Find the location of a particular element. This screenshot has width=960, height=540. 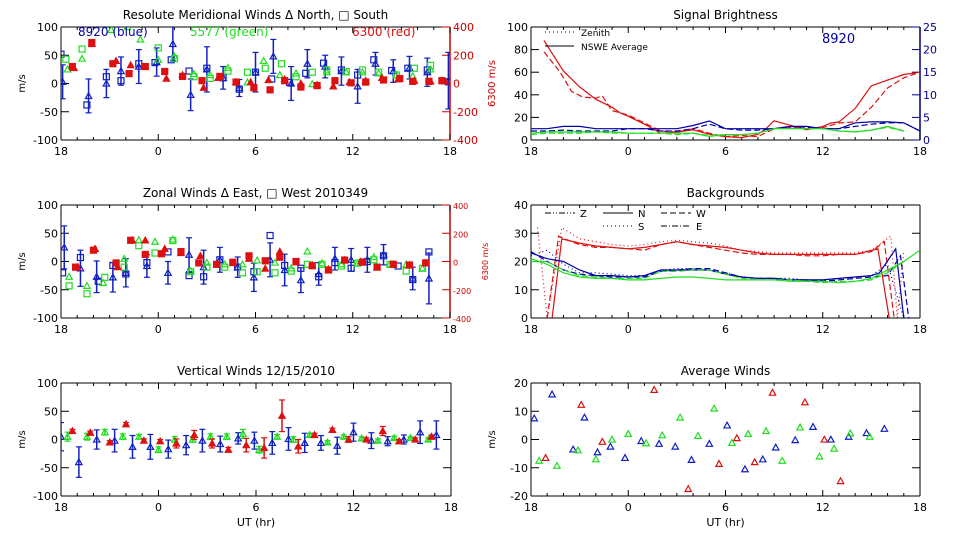

annotation-label: 8920 is located at coordinates (838, 39).